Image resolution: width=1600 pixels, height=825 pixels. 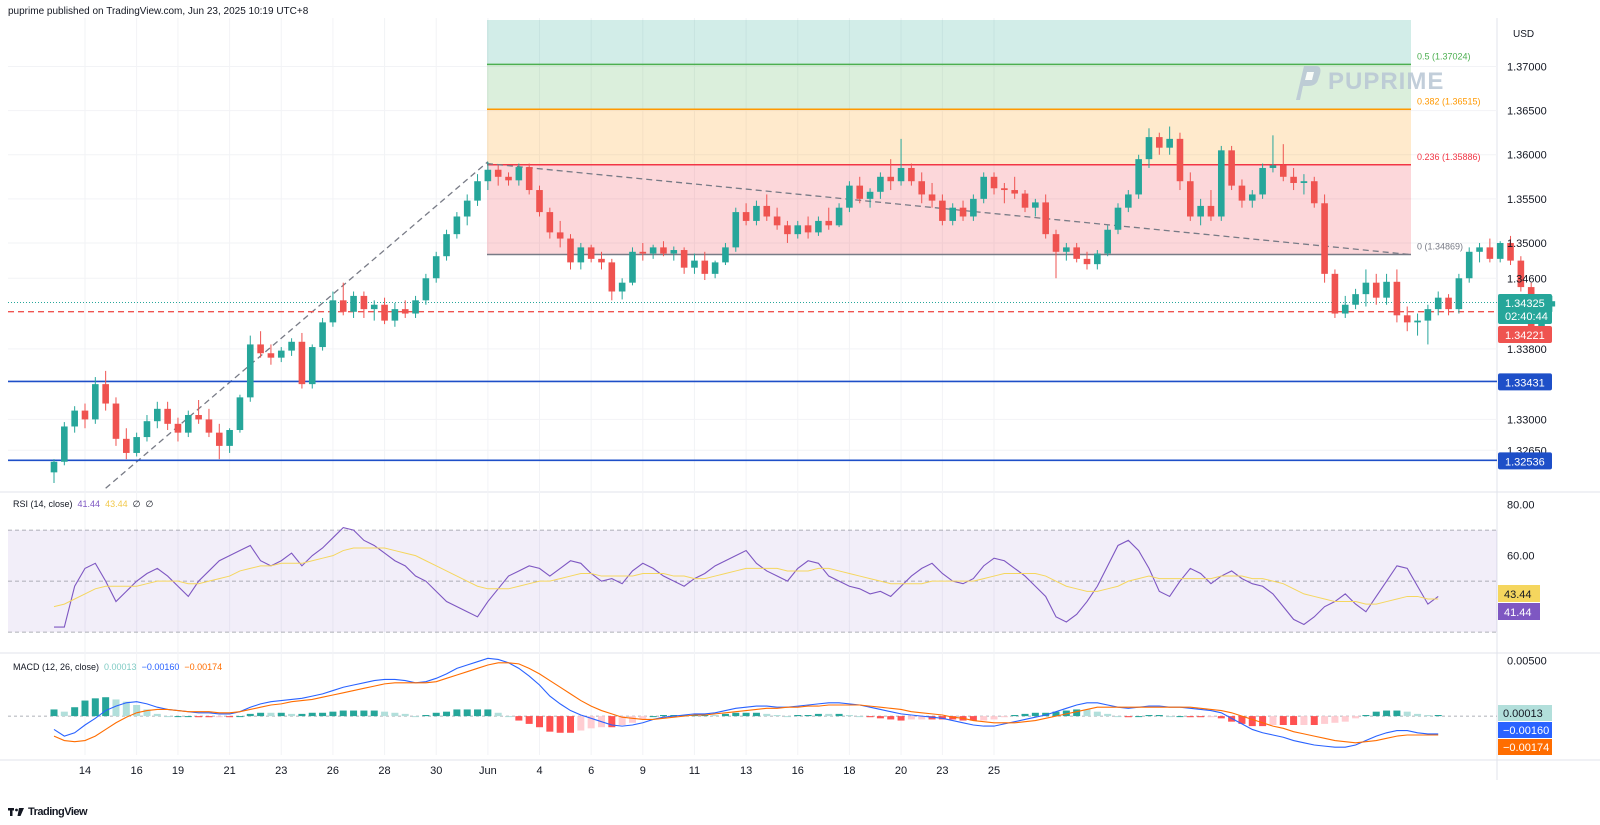 What do you see at coordinates (949, 137) in the screenshot?
I see `fib-zone` at bounding box center [949, 137].